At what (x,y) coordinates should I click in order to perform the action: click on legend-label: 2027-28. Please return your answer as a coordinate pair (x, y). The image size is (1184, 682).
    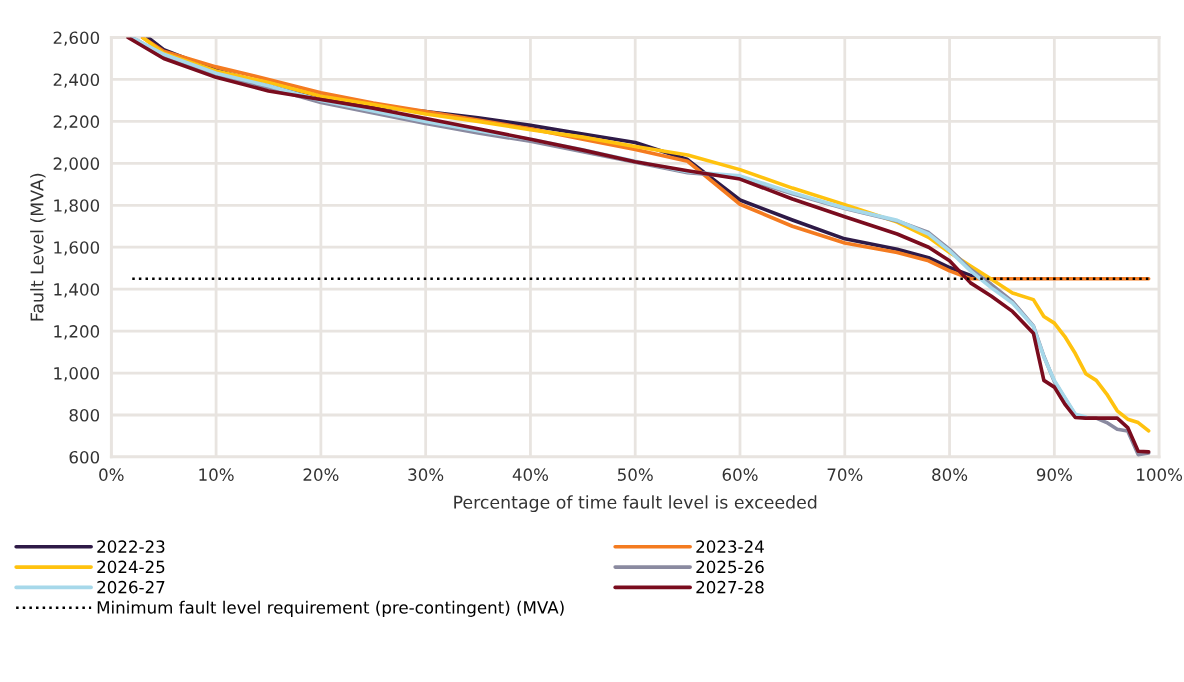
    Looking at the image, I should click on (730, 587).